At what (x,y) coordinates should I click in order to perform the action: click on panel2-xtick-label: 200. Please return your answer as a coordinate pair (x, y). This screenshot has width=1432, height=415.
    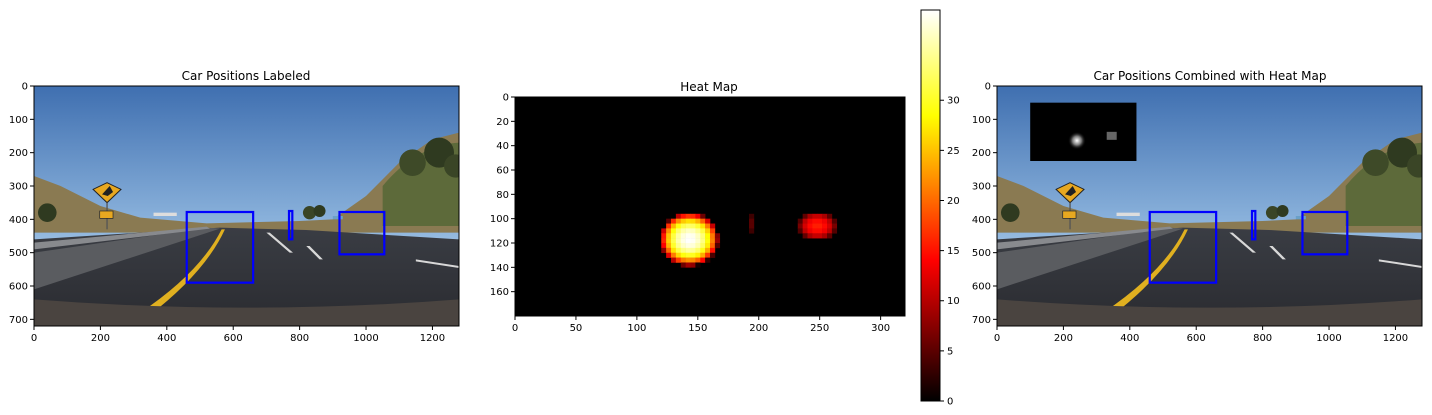
    Looking at the image, I should click on (758, 328).